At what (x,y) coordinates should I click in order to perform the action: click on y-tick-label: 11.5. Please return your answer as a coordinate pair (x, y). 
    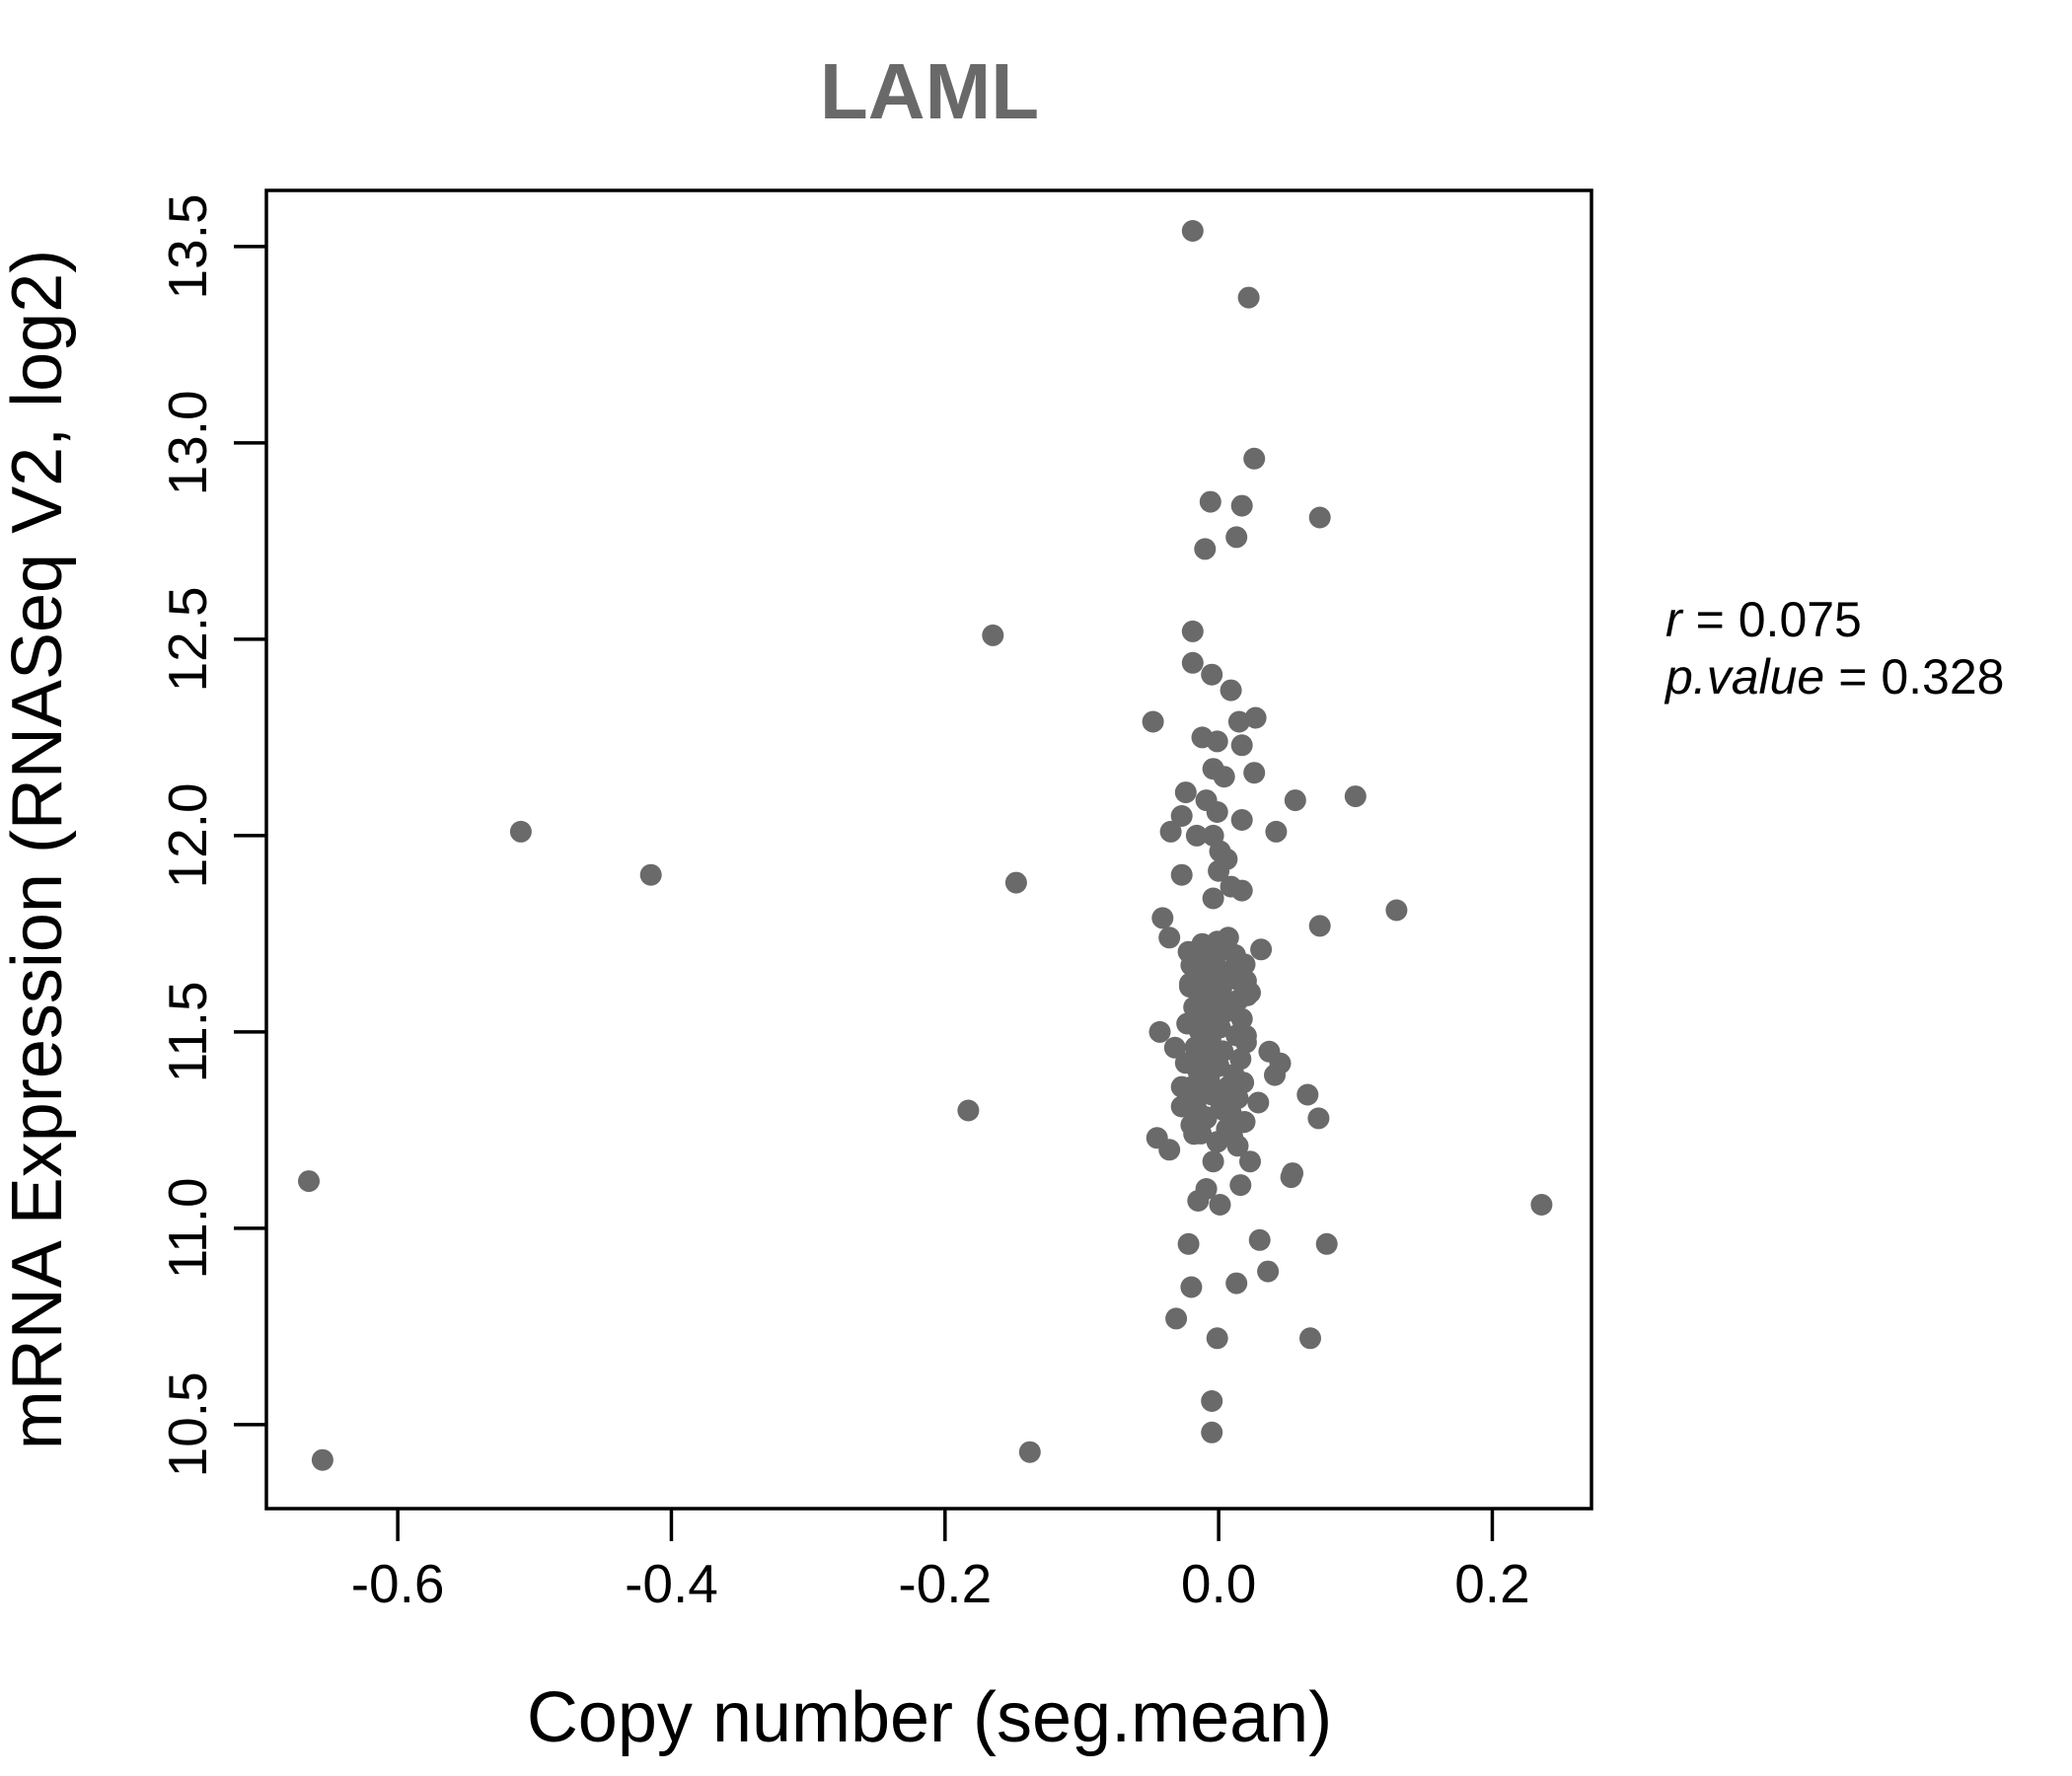
    Looking at the image, I should click on (188, 1031).